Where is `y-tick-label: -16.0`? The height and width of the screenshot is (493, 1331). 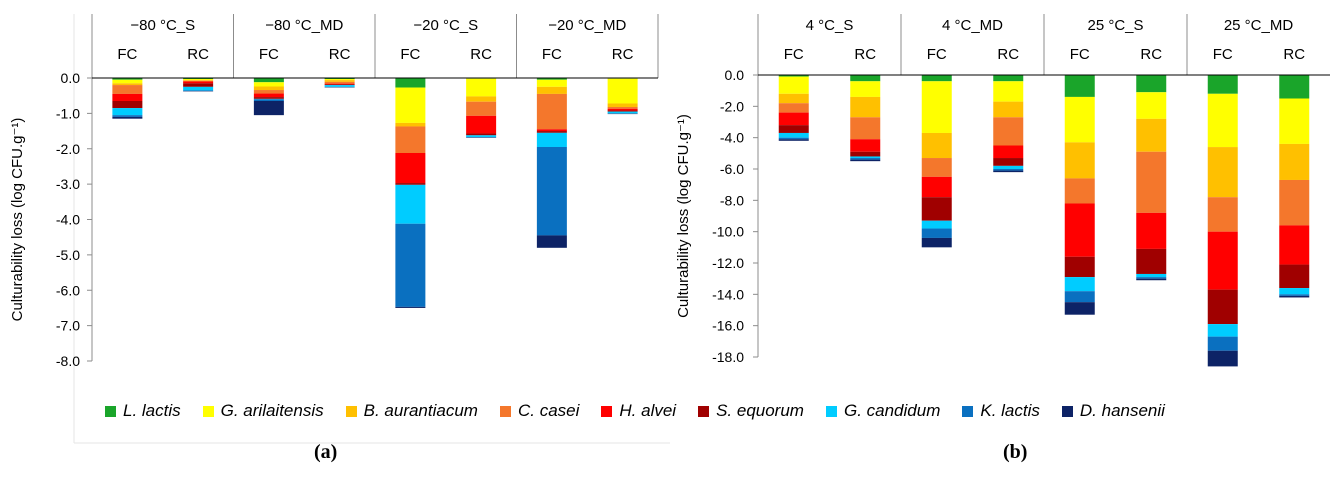 y-tick-label: -16.0 is located at coordinates (728, 326).